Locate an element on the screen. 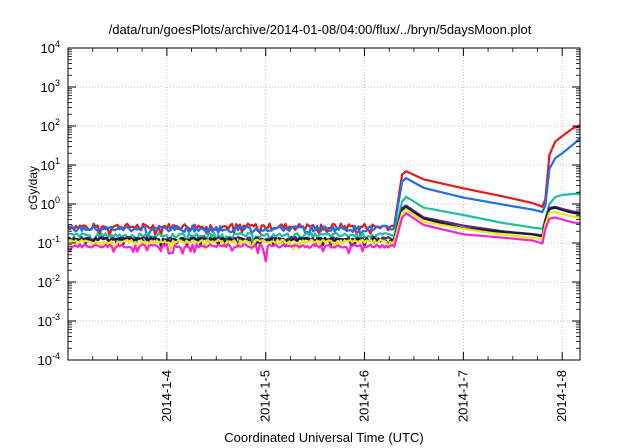  x-axis-label: Coordinated Universal Time (UTC) is located at coordinates (324, 437).